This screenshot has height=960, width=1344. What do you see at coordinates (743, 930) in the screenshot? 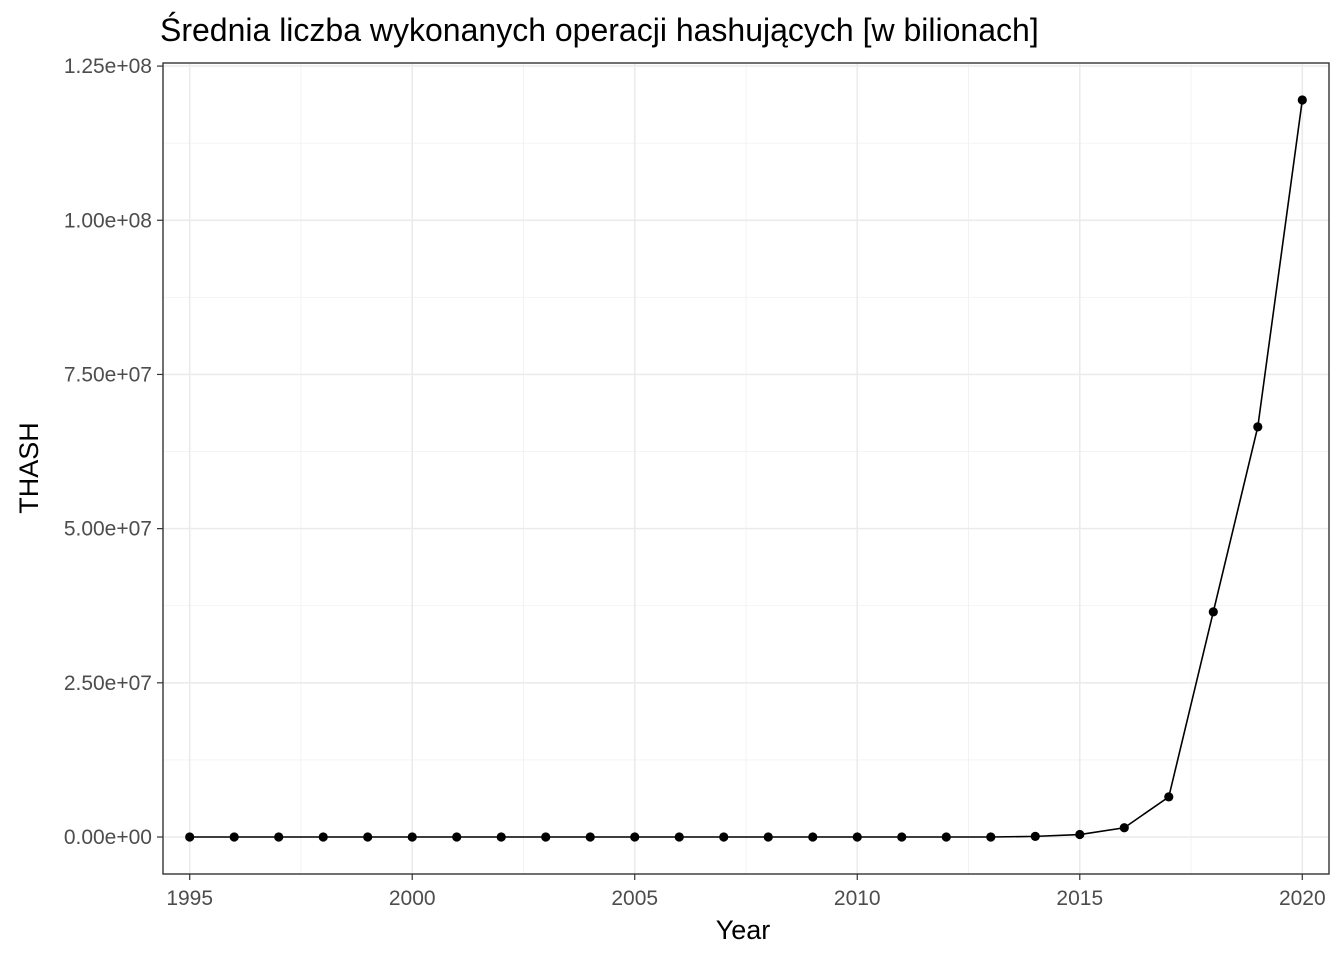
I see `x-axis-title: Year` at bounding box center [743, 930].